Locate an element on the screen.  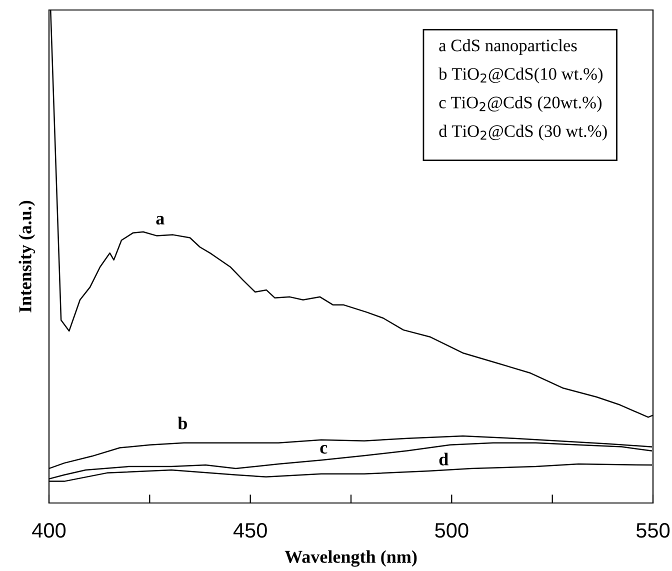
series-label: d is located at coordinates (443, 459).